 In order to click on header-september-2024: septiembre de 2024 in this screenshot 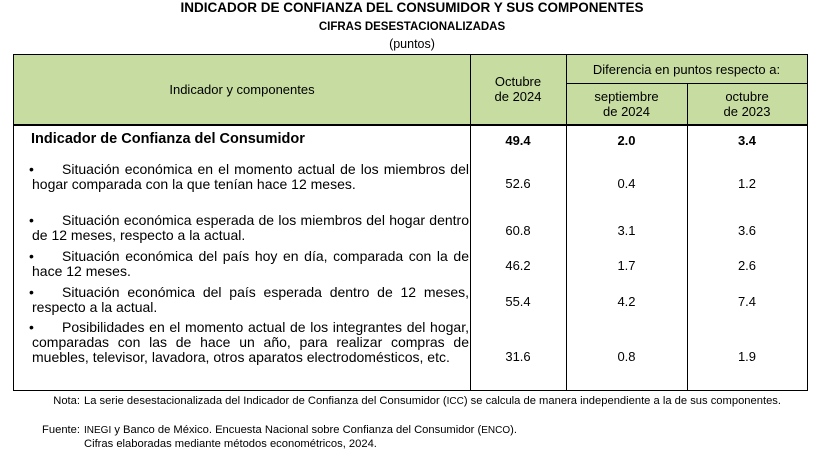, I will do `click(626, 104)`.